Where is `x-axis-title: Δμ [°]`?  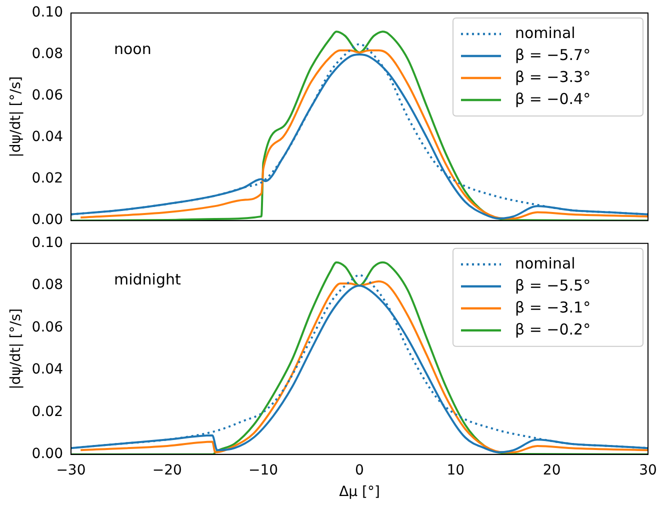 x-axis-title: Δμ [°] is located at coordinates (359, 492).